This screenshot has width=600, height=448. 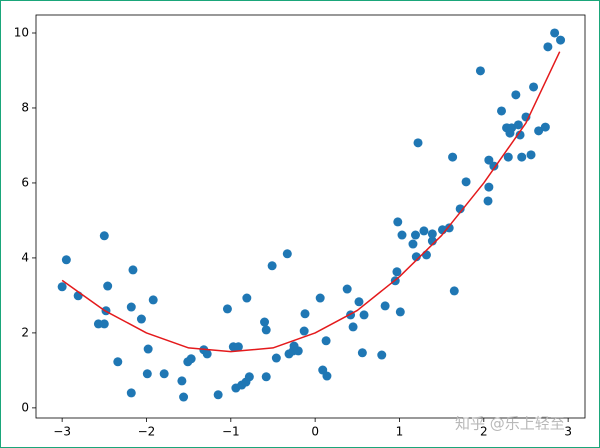 What do you see at coordinates (62, 432) in the screenshot?
I see `x-tick-label: −3` at bounding box center [62, 432].